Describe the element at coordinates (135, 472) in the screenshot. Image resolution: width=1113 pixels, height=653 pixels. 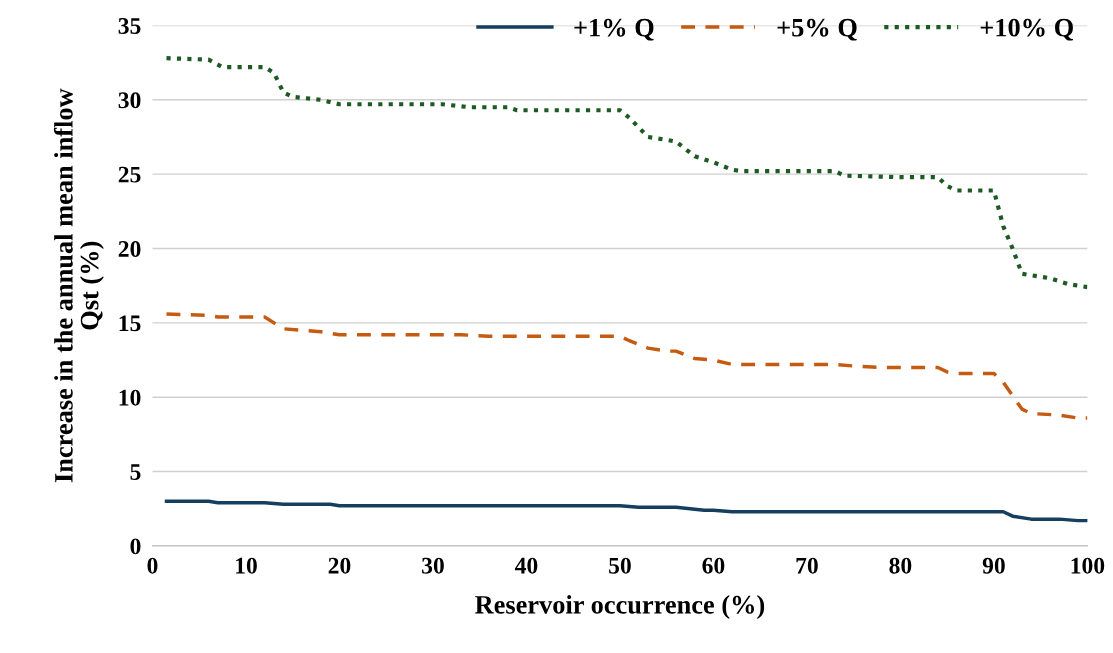
I see `y-tick-label: 5` at that location.